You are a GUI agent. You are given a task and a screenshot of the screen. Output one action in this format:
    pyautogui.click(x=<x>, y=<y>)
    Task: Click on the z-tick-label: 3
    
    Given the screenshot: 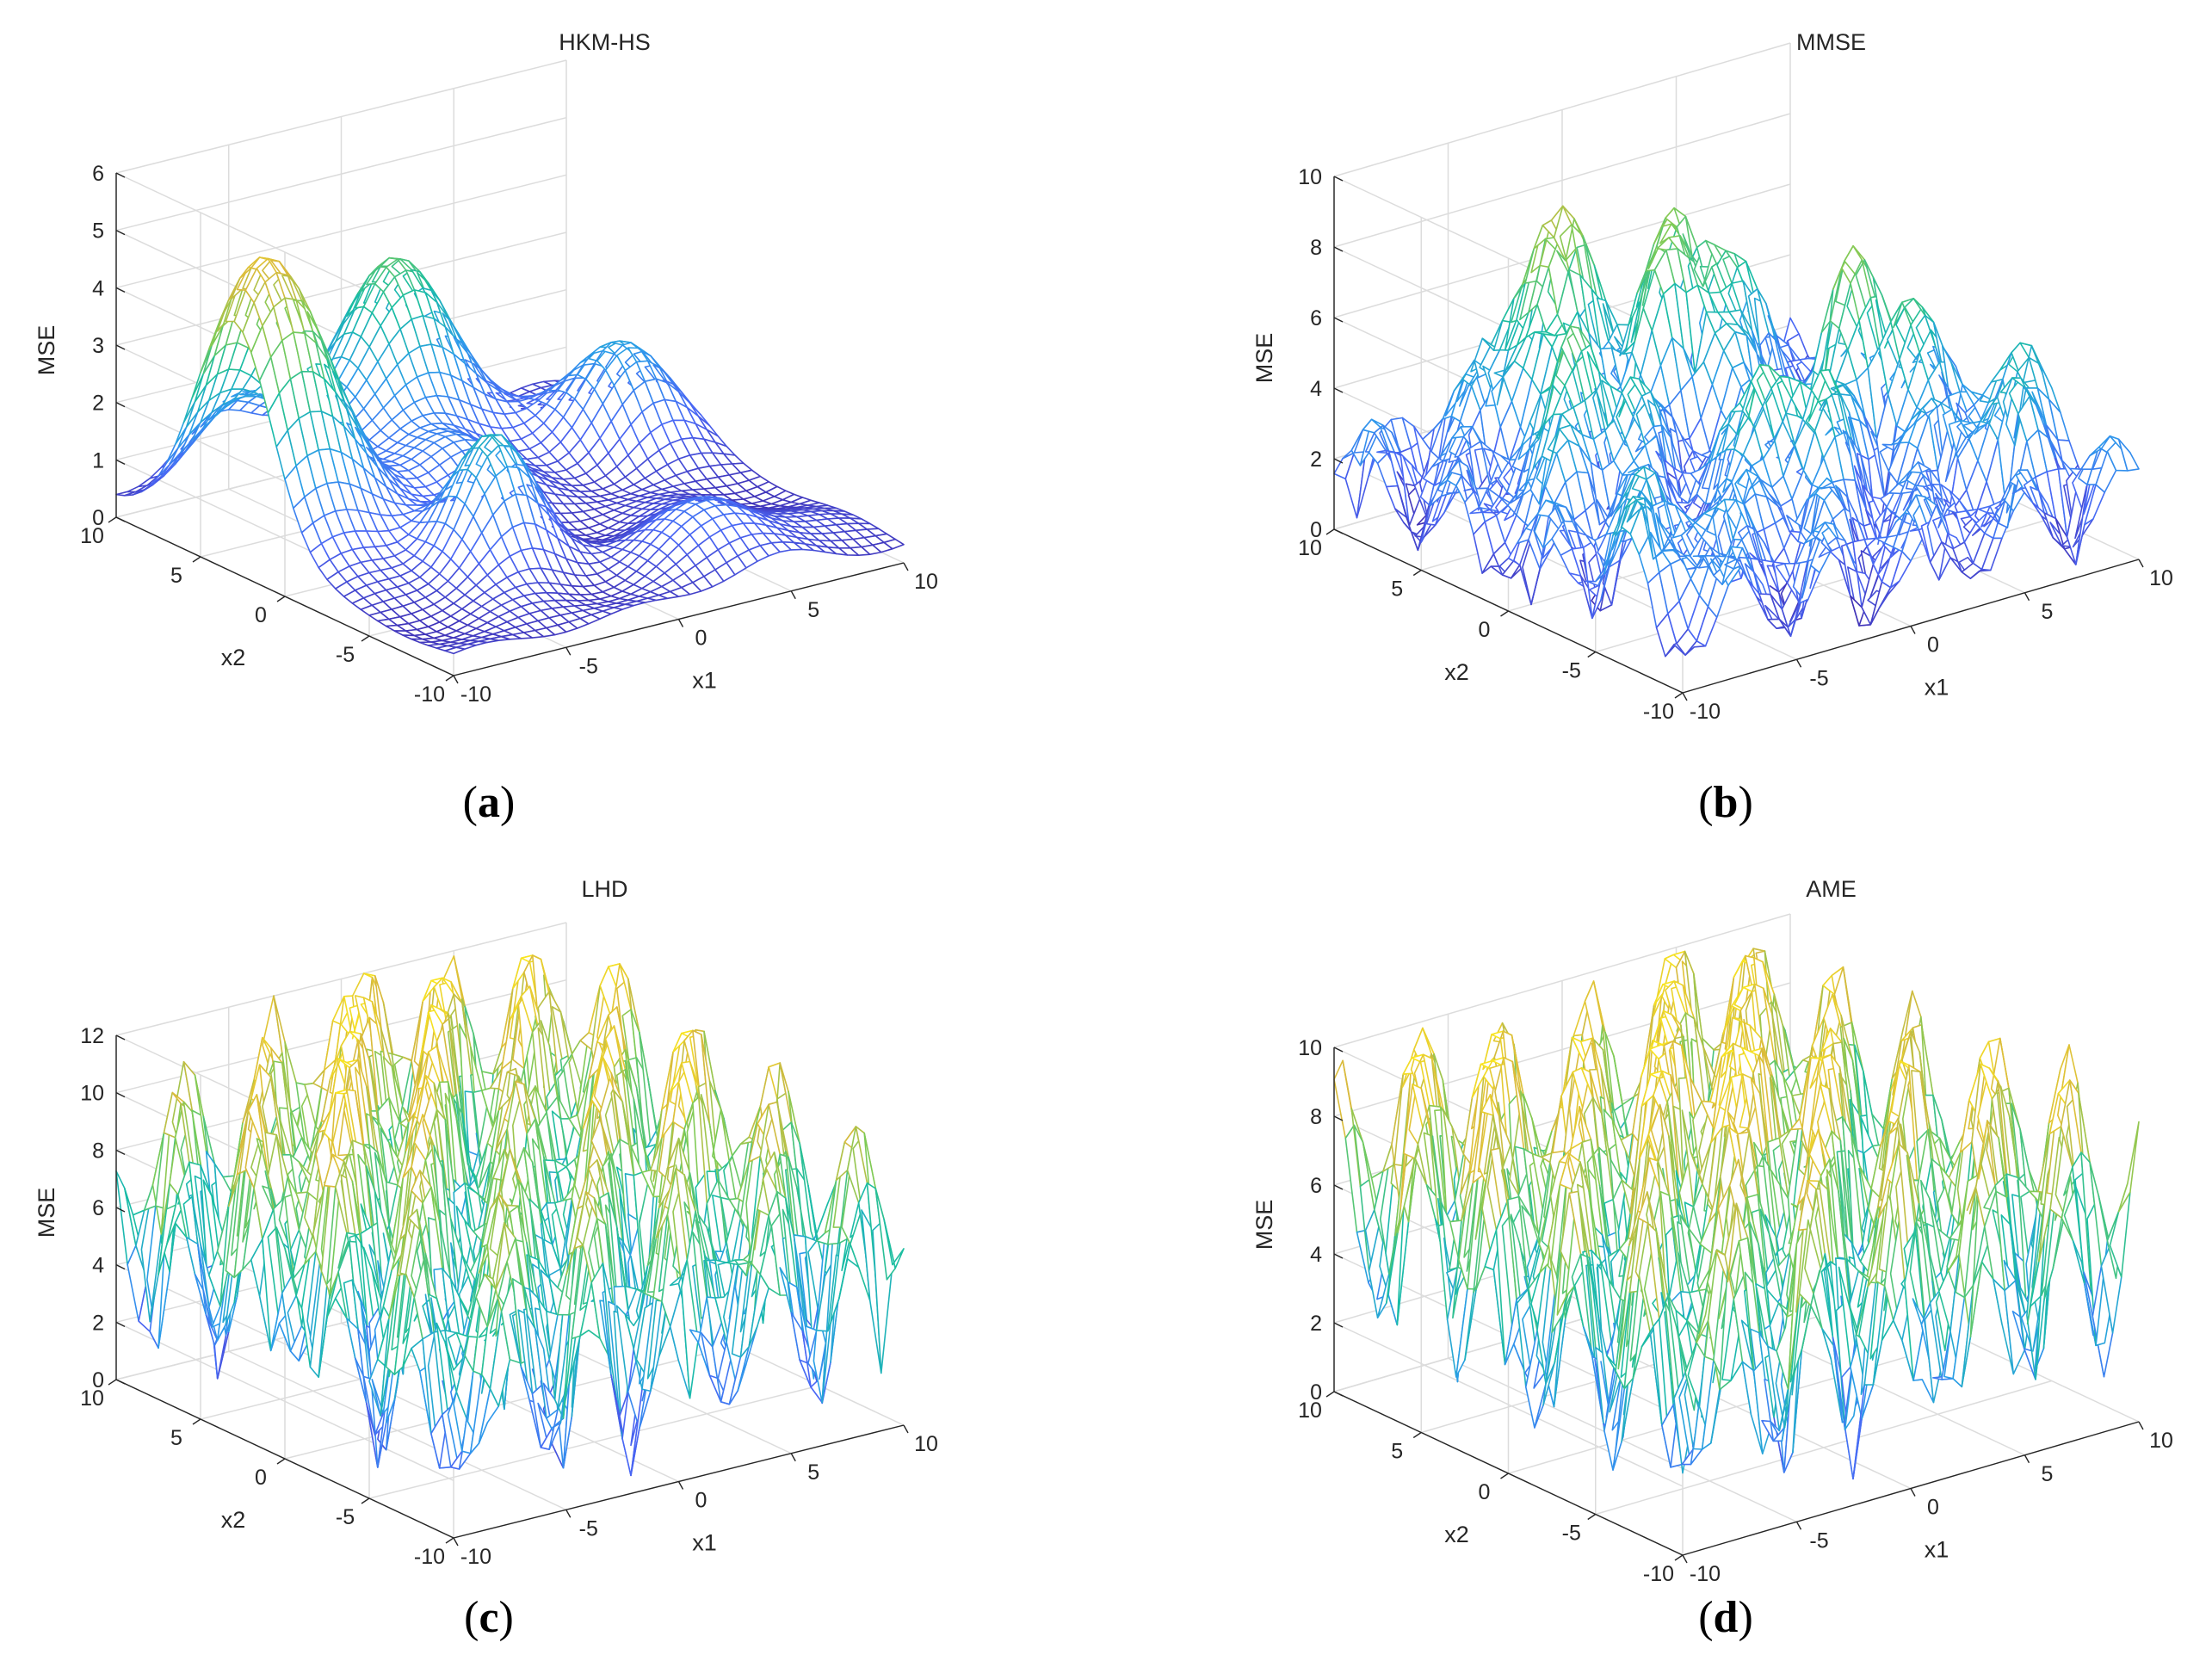 What is the action you would take?
    pyautogui.click(x=98, y=346)
    